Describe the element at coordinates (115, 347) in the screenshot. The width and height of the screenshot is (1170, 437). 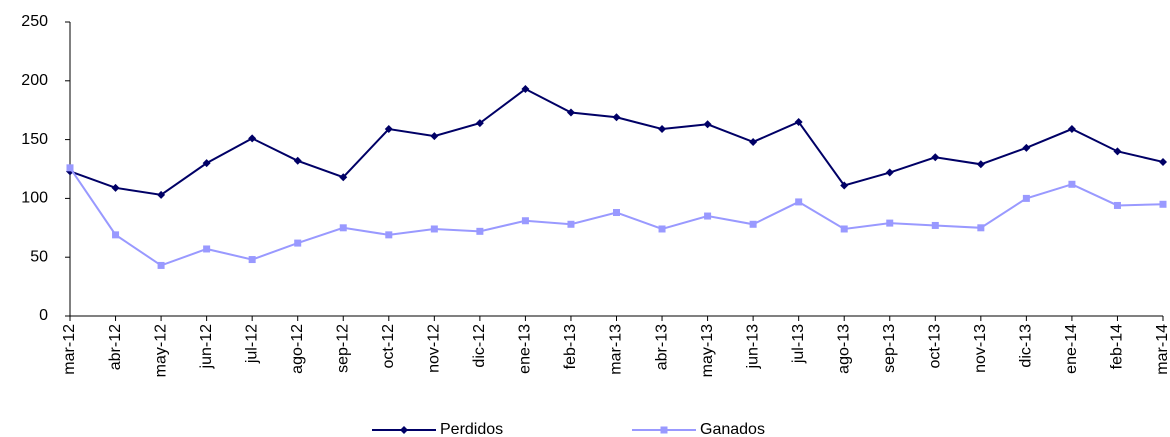
I see `x-tick-label: abr-12` at that location.